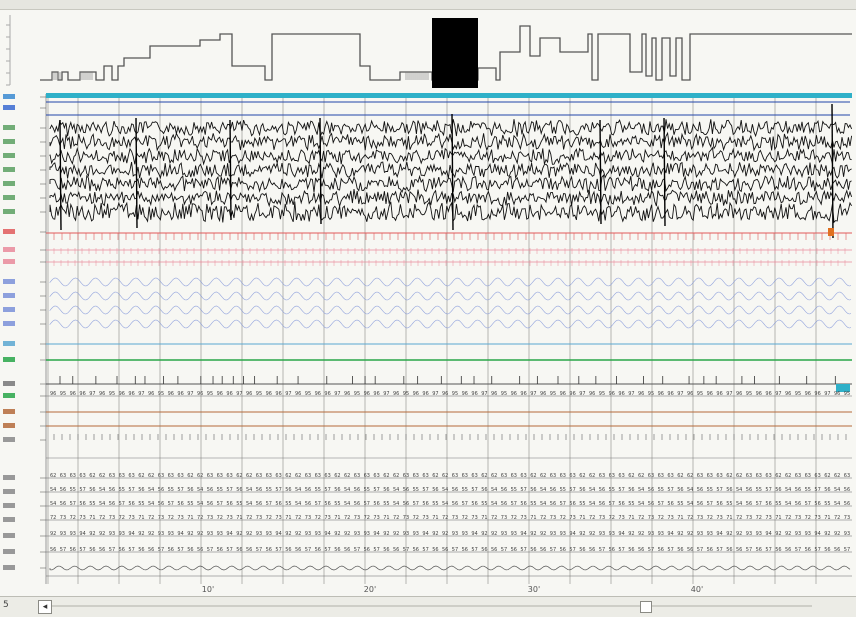 The height and width of the screenshot is (617, 856). Describe the element at coordinates (9, 535) in the screenshot. I see `channel-label-value` at that location.